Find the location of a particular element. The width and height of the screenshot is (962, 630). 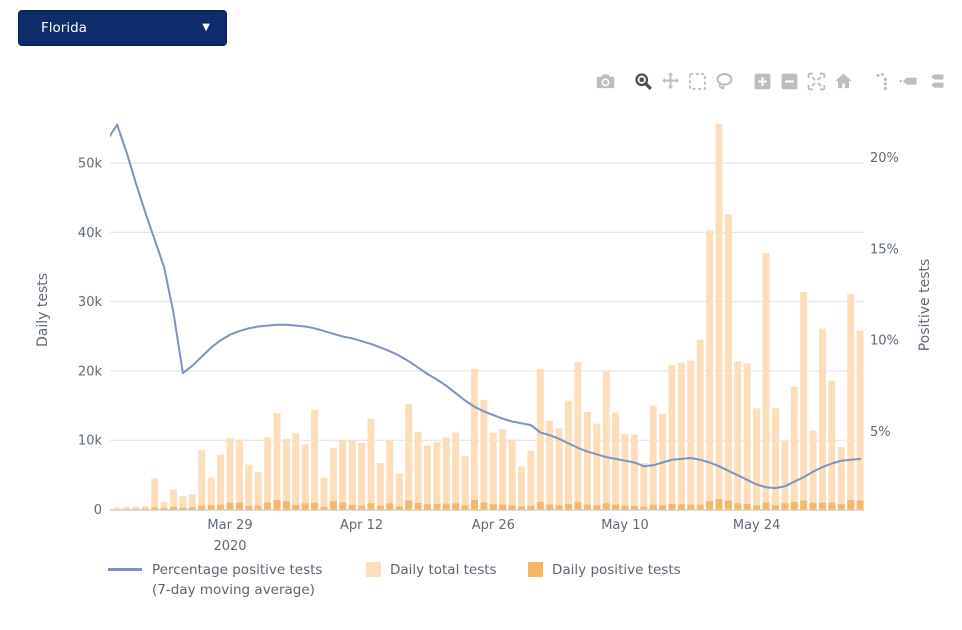

autoscale-icon is located at coordinates (816, 81).